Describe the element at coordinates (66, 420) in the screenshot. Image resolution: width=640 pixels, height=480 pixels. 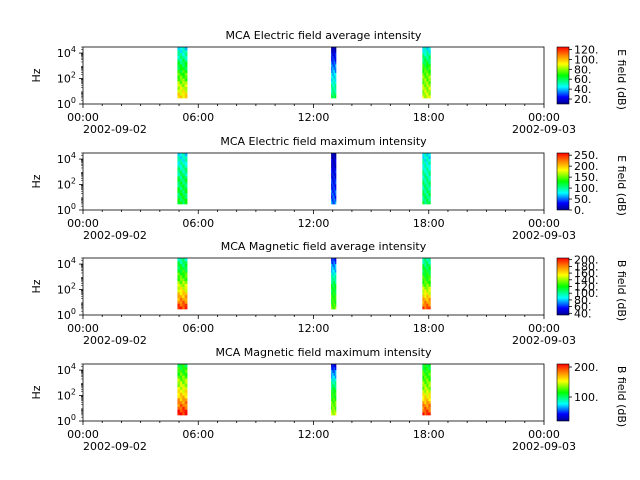
I see `y-tick-label: 100` at that location.